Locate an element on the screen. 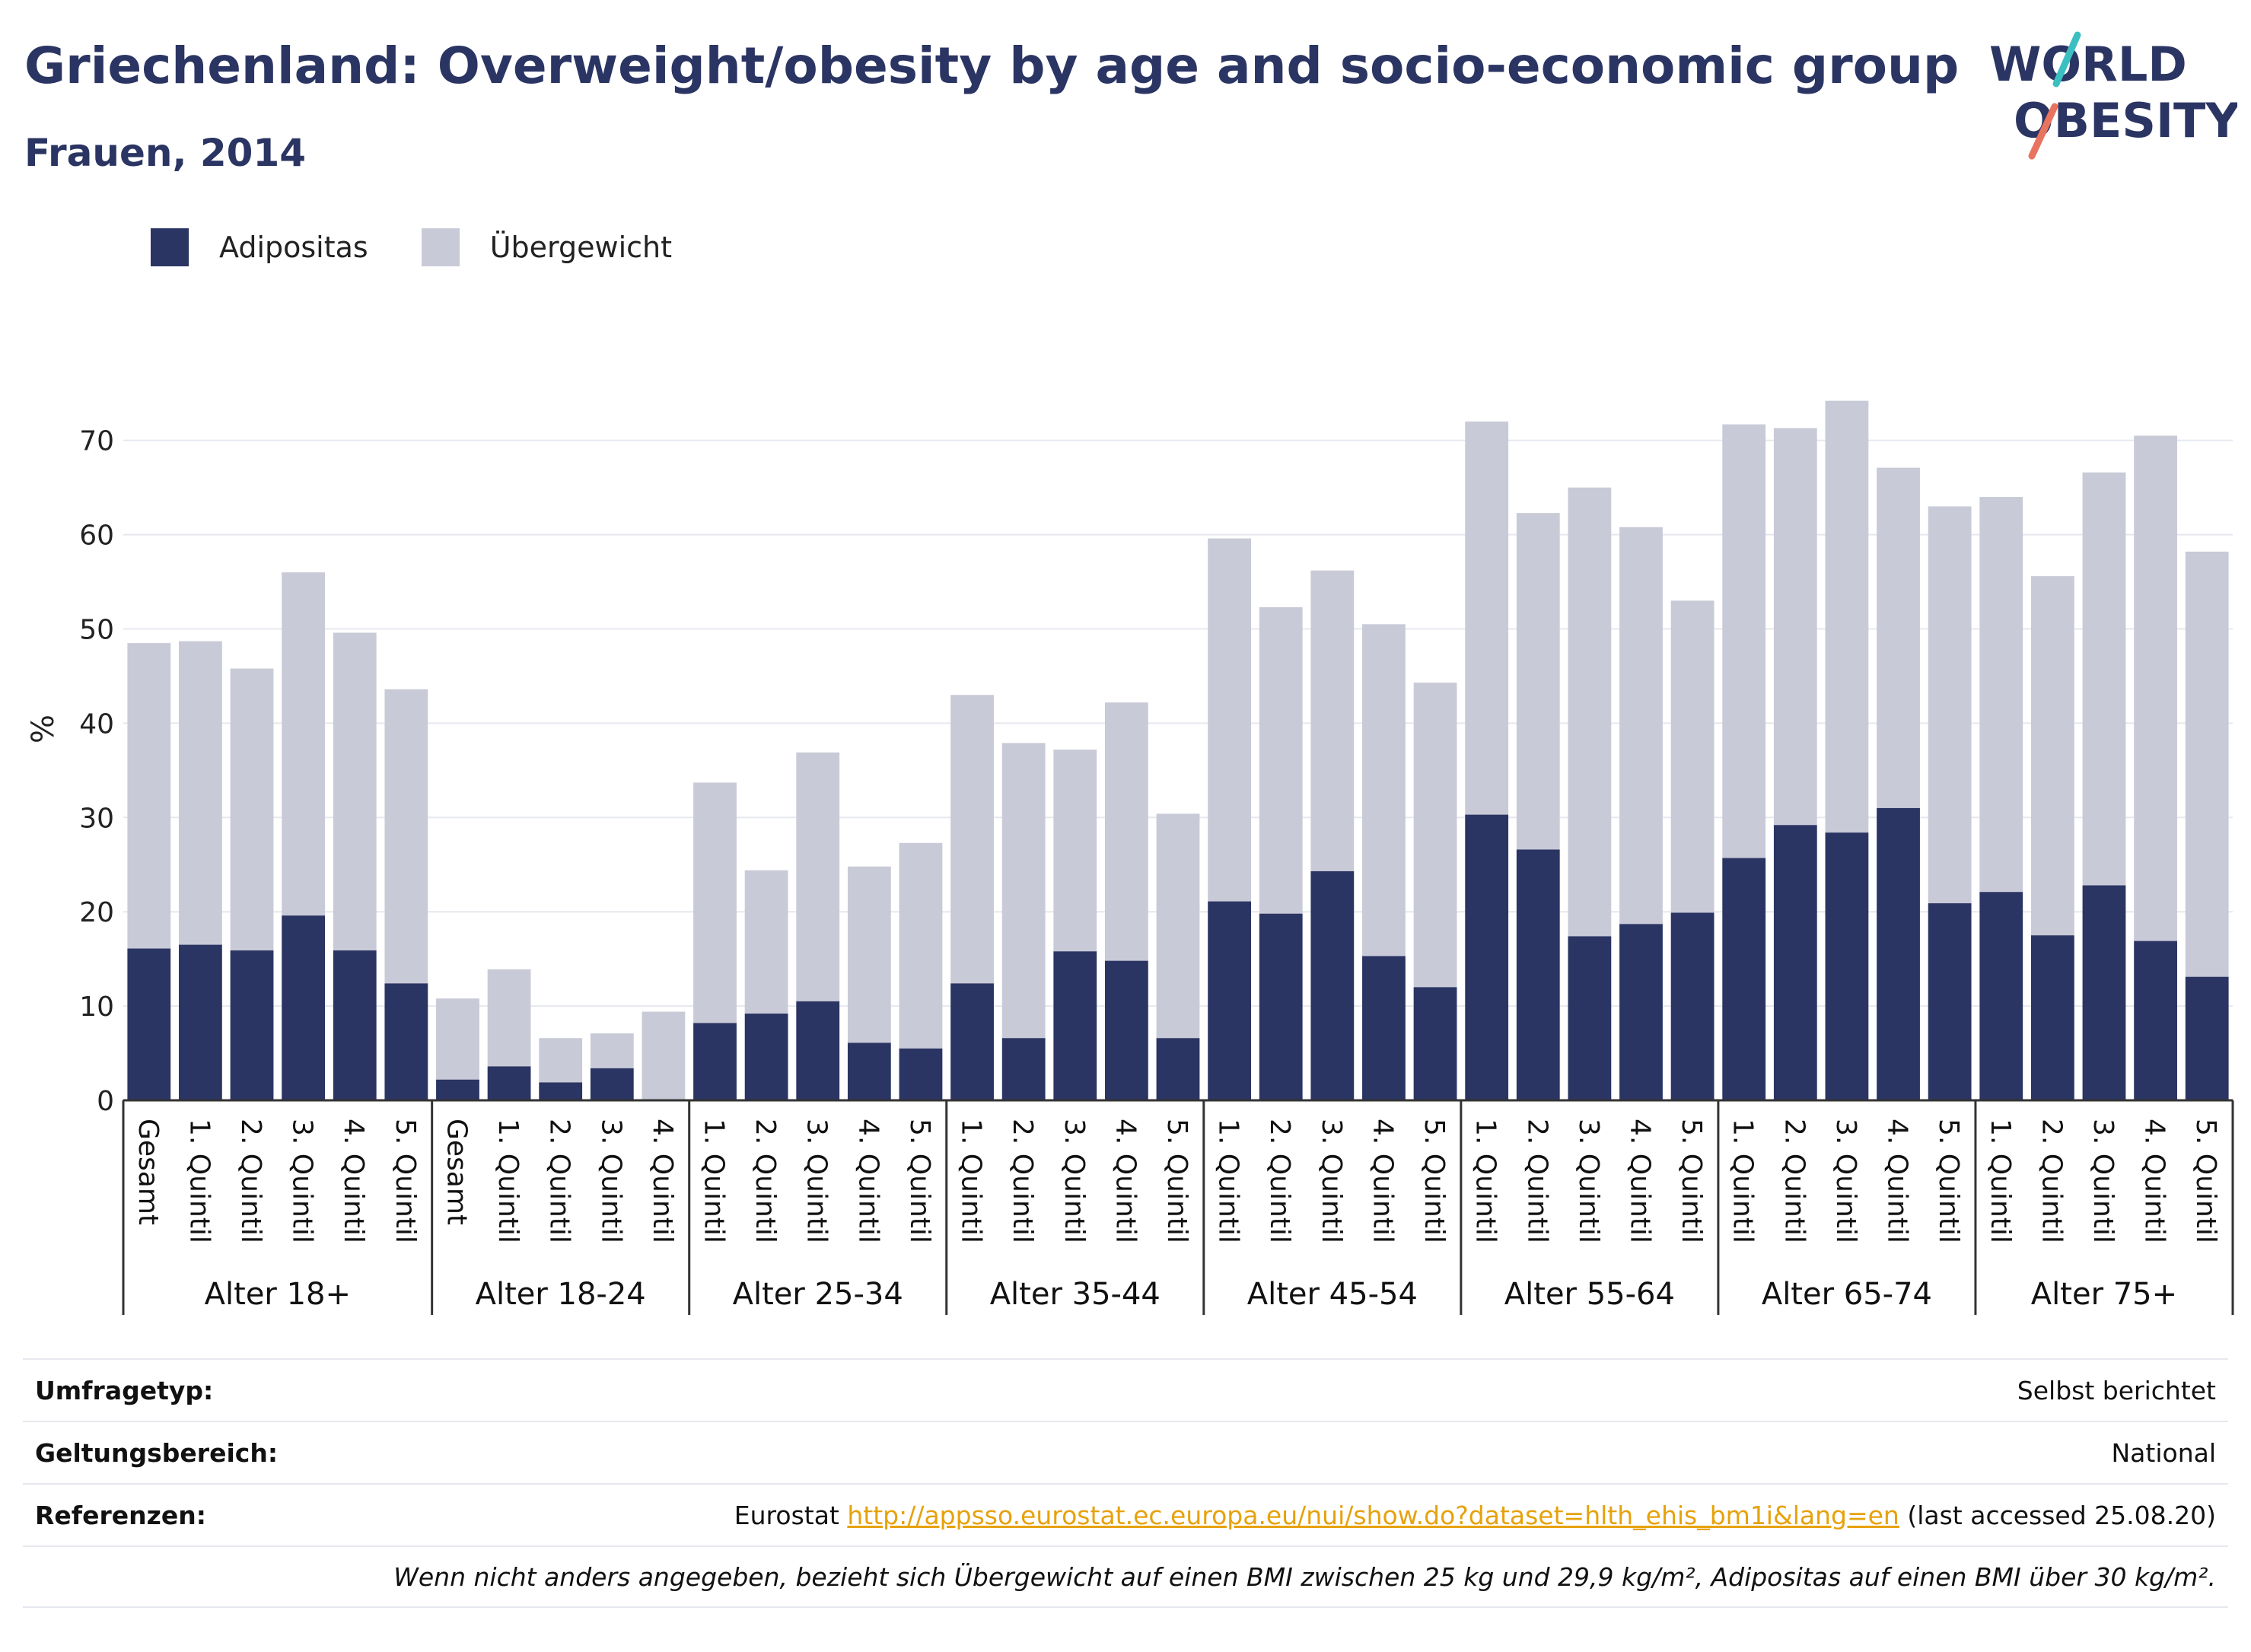 This screenshot has height=1652, width=2251. x-group-label: Alter 18-24 is located at coordinates (561, 1294).